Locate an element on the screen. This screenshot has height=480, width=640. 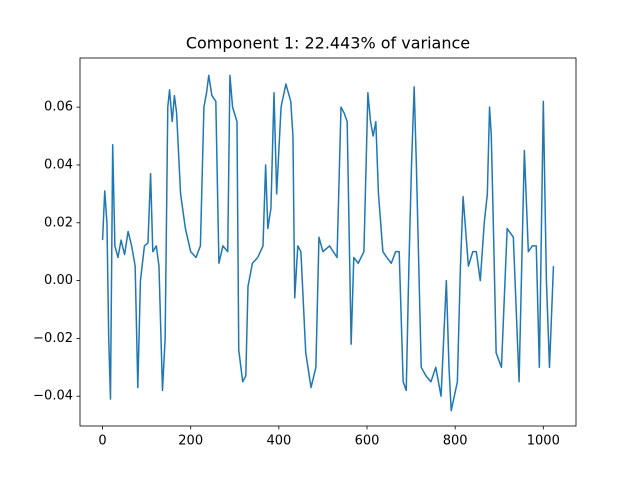
y-tick-label: 0.06 is located at coordinates (58, 107).